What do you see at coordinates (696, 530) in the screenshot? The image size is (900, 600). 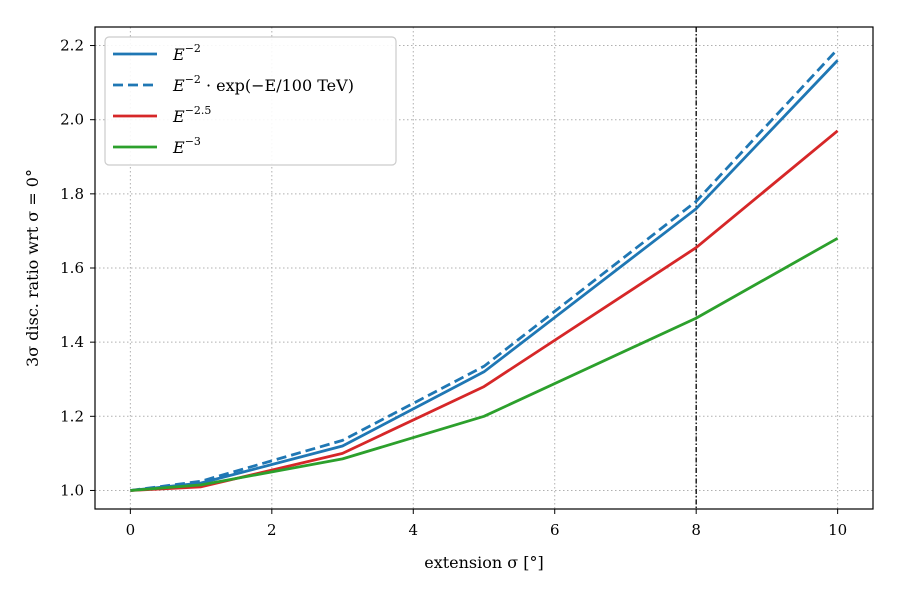 I see `x-tick-label: 8` at bounding box center [696, 530].